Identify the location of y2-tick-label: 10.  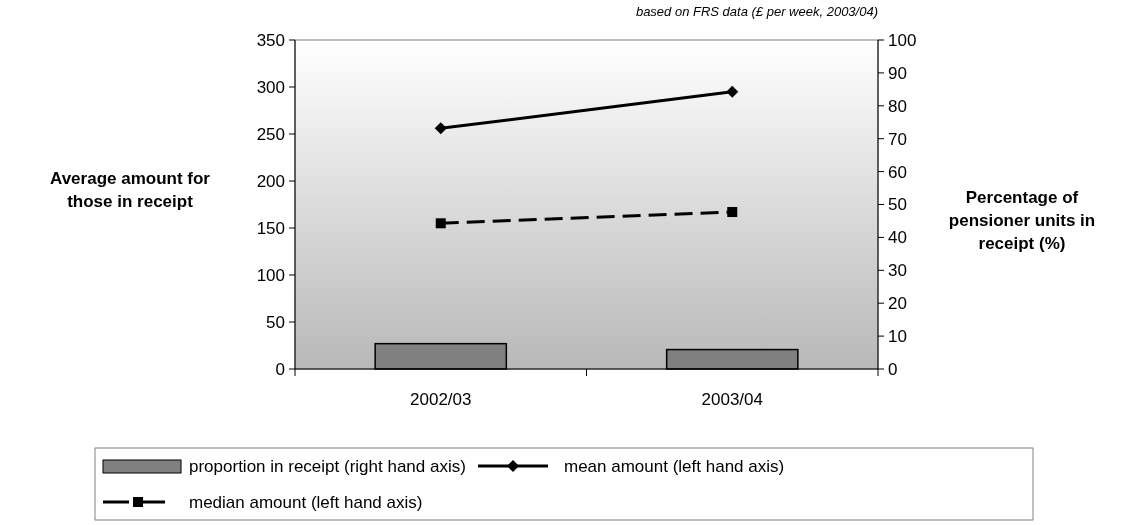
(897, 337).